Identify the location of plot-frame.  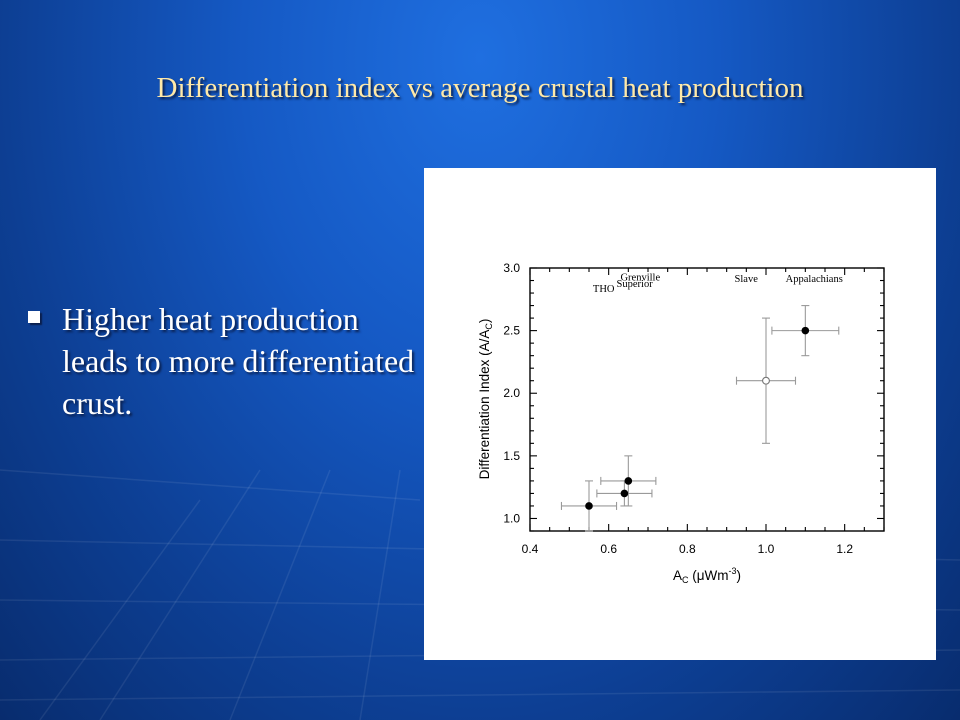
(707, 399).